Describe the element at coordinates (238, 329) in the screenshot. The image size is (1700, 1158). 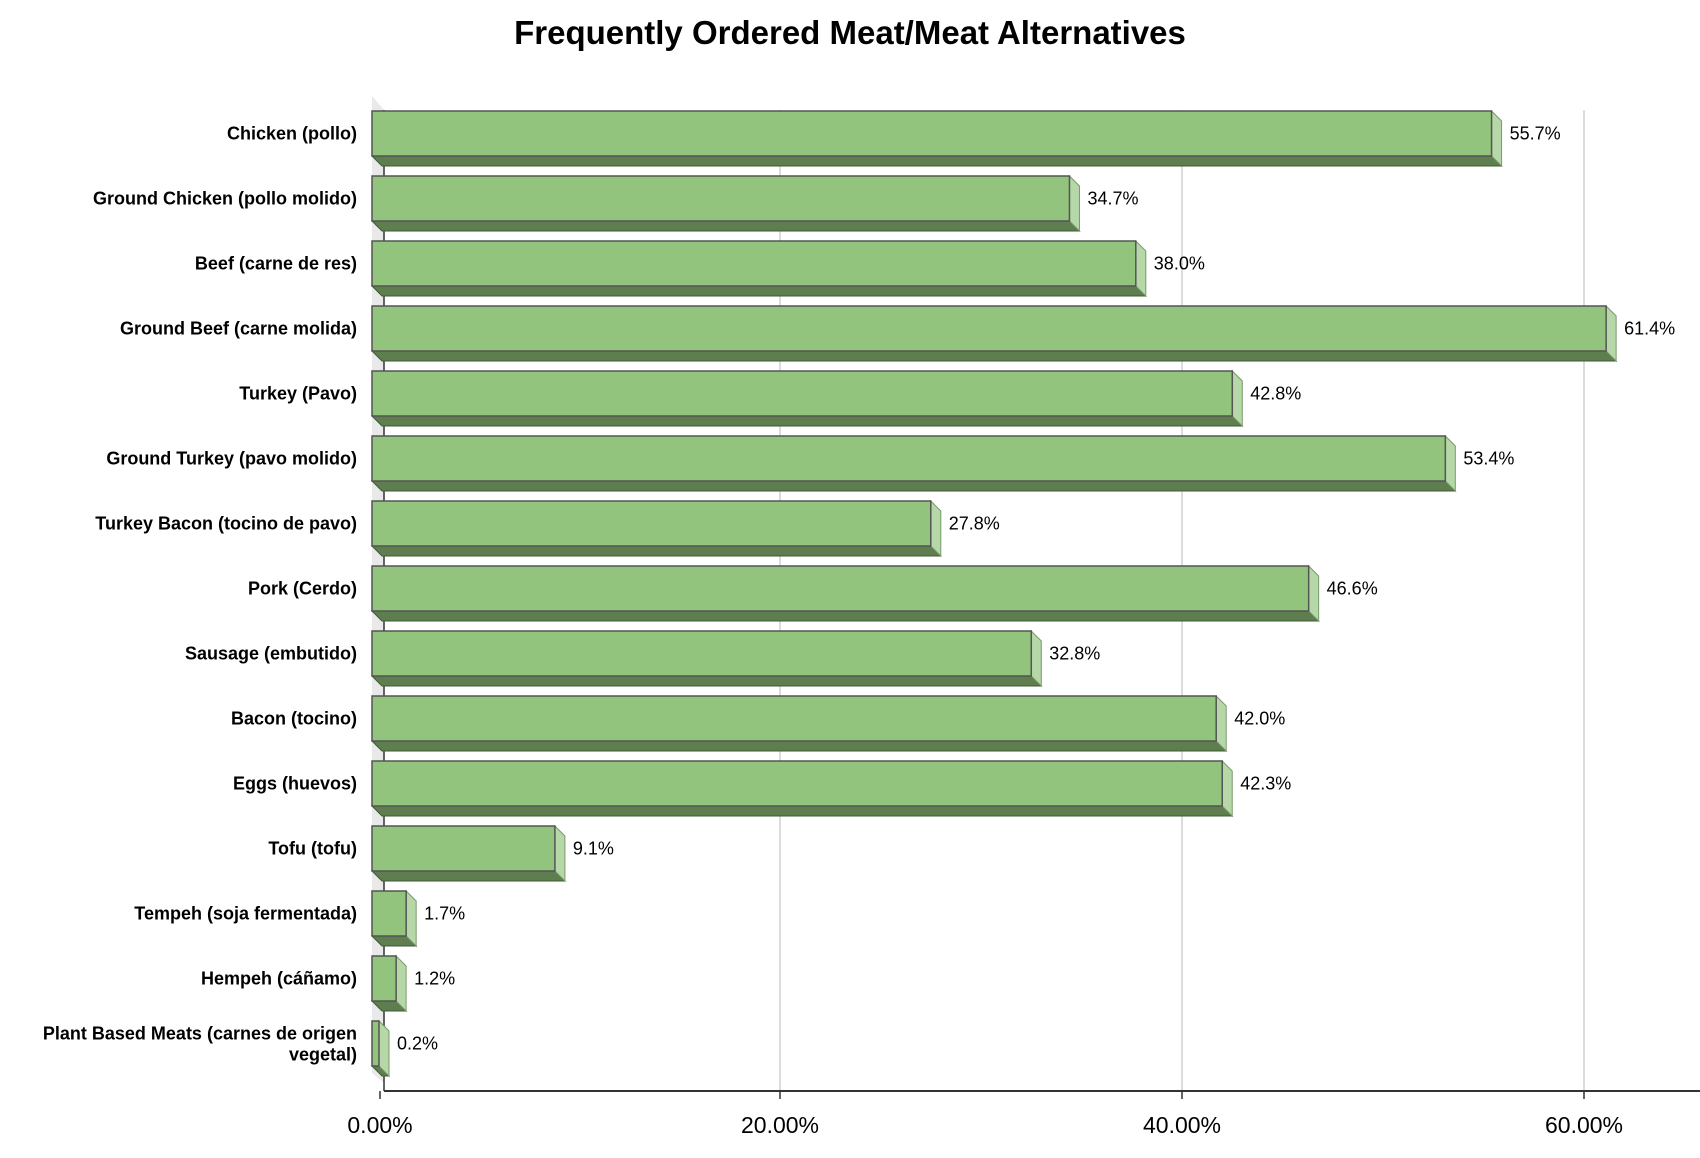
I see `category-label: Ground Beef (carne molida)` at that location.